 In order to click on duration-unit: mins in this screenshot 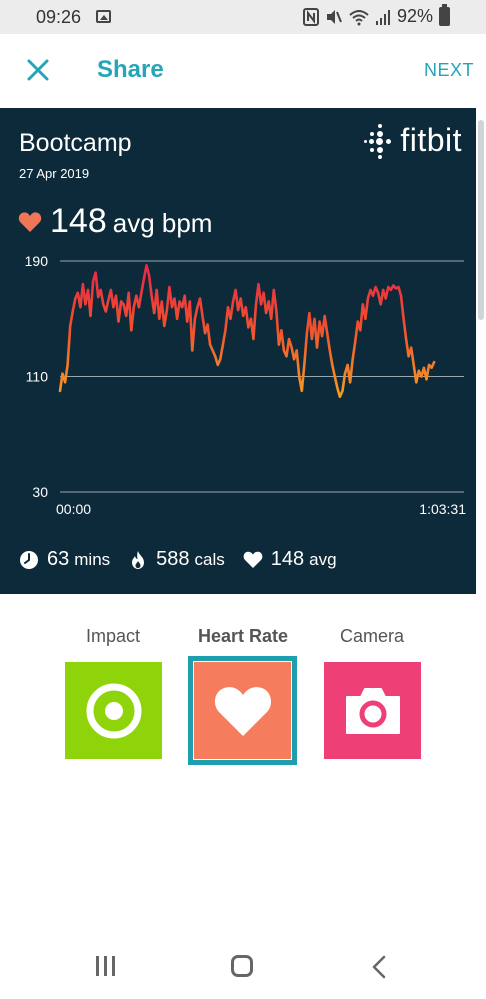, I will do `click(92, 559)`.